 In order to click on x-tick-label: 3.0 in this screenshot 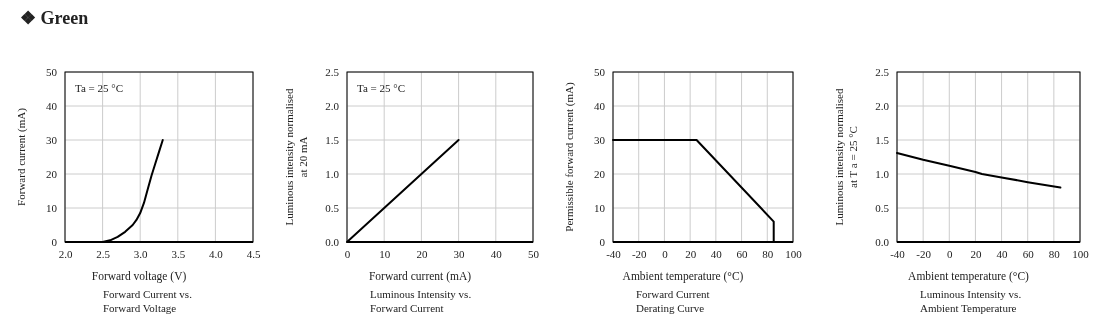, I will do `click(141, 253)`.